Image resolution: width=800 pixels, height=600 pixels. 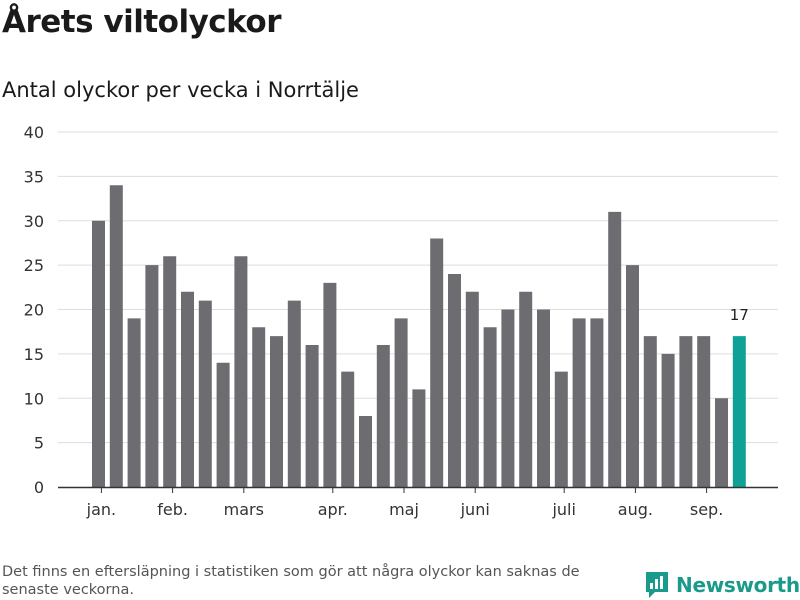 What do you see at coordinates (180, 90) in the screenshot?
I see `chart-subtitle: Antal olyckor per vecka i Norrtälje` at bounding box center [180, 90].